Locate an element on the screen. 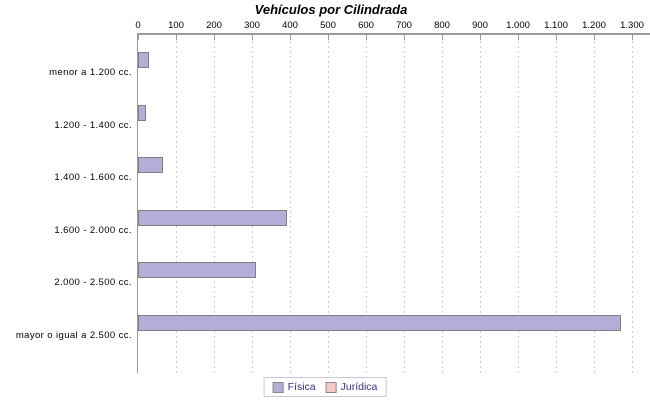  y-axis-line is located at coordinates (137, 203).